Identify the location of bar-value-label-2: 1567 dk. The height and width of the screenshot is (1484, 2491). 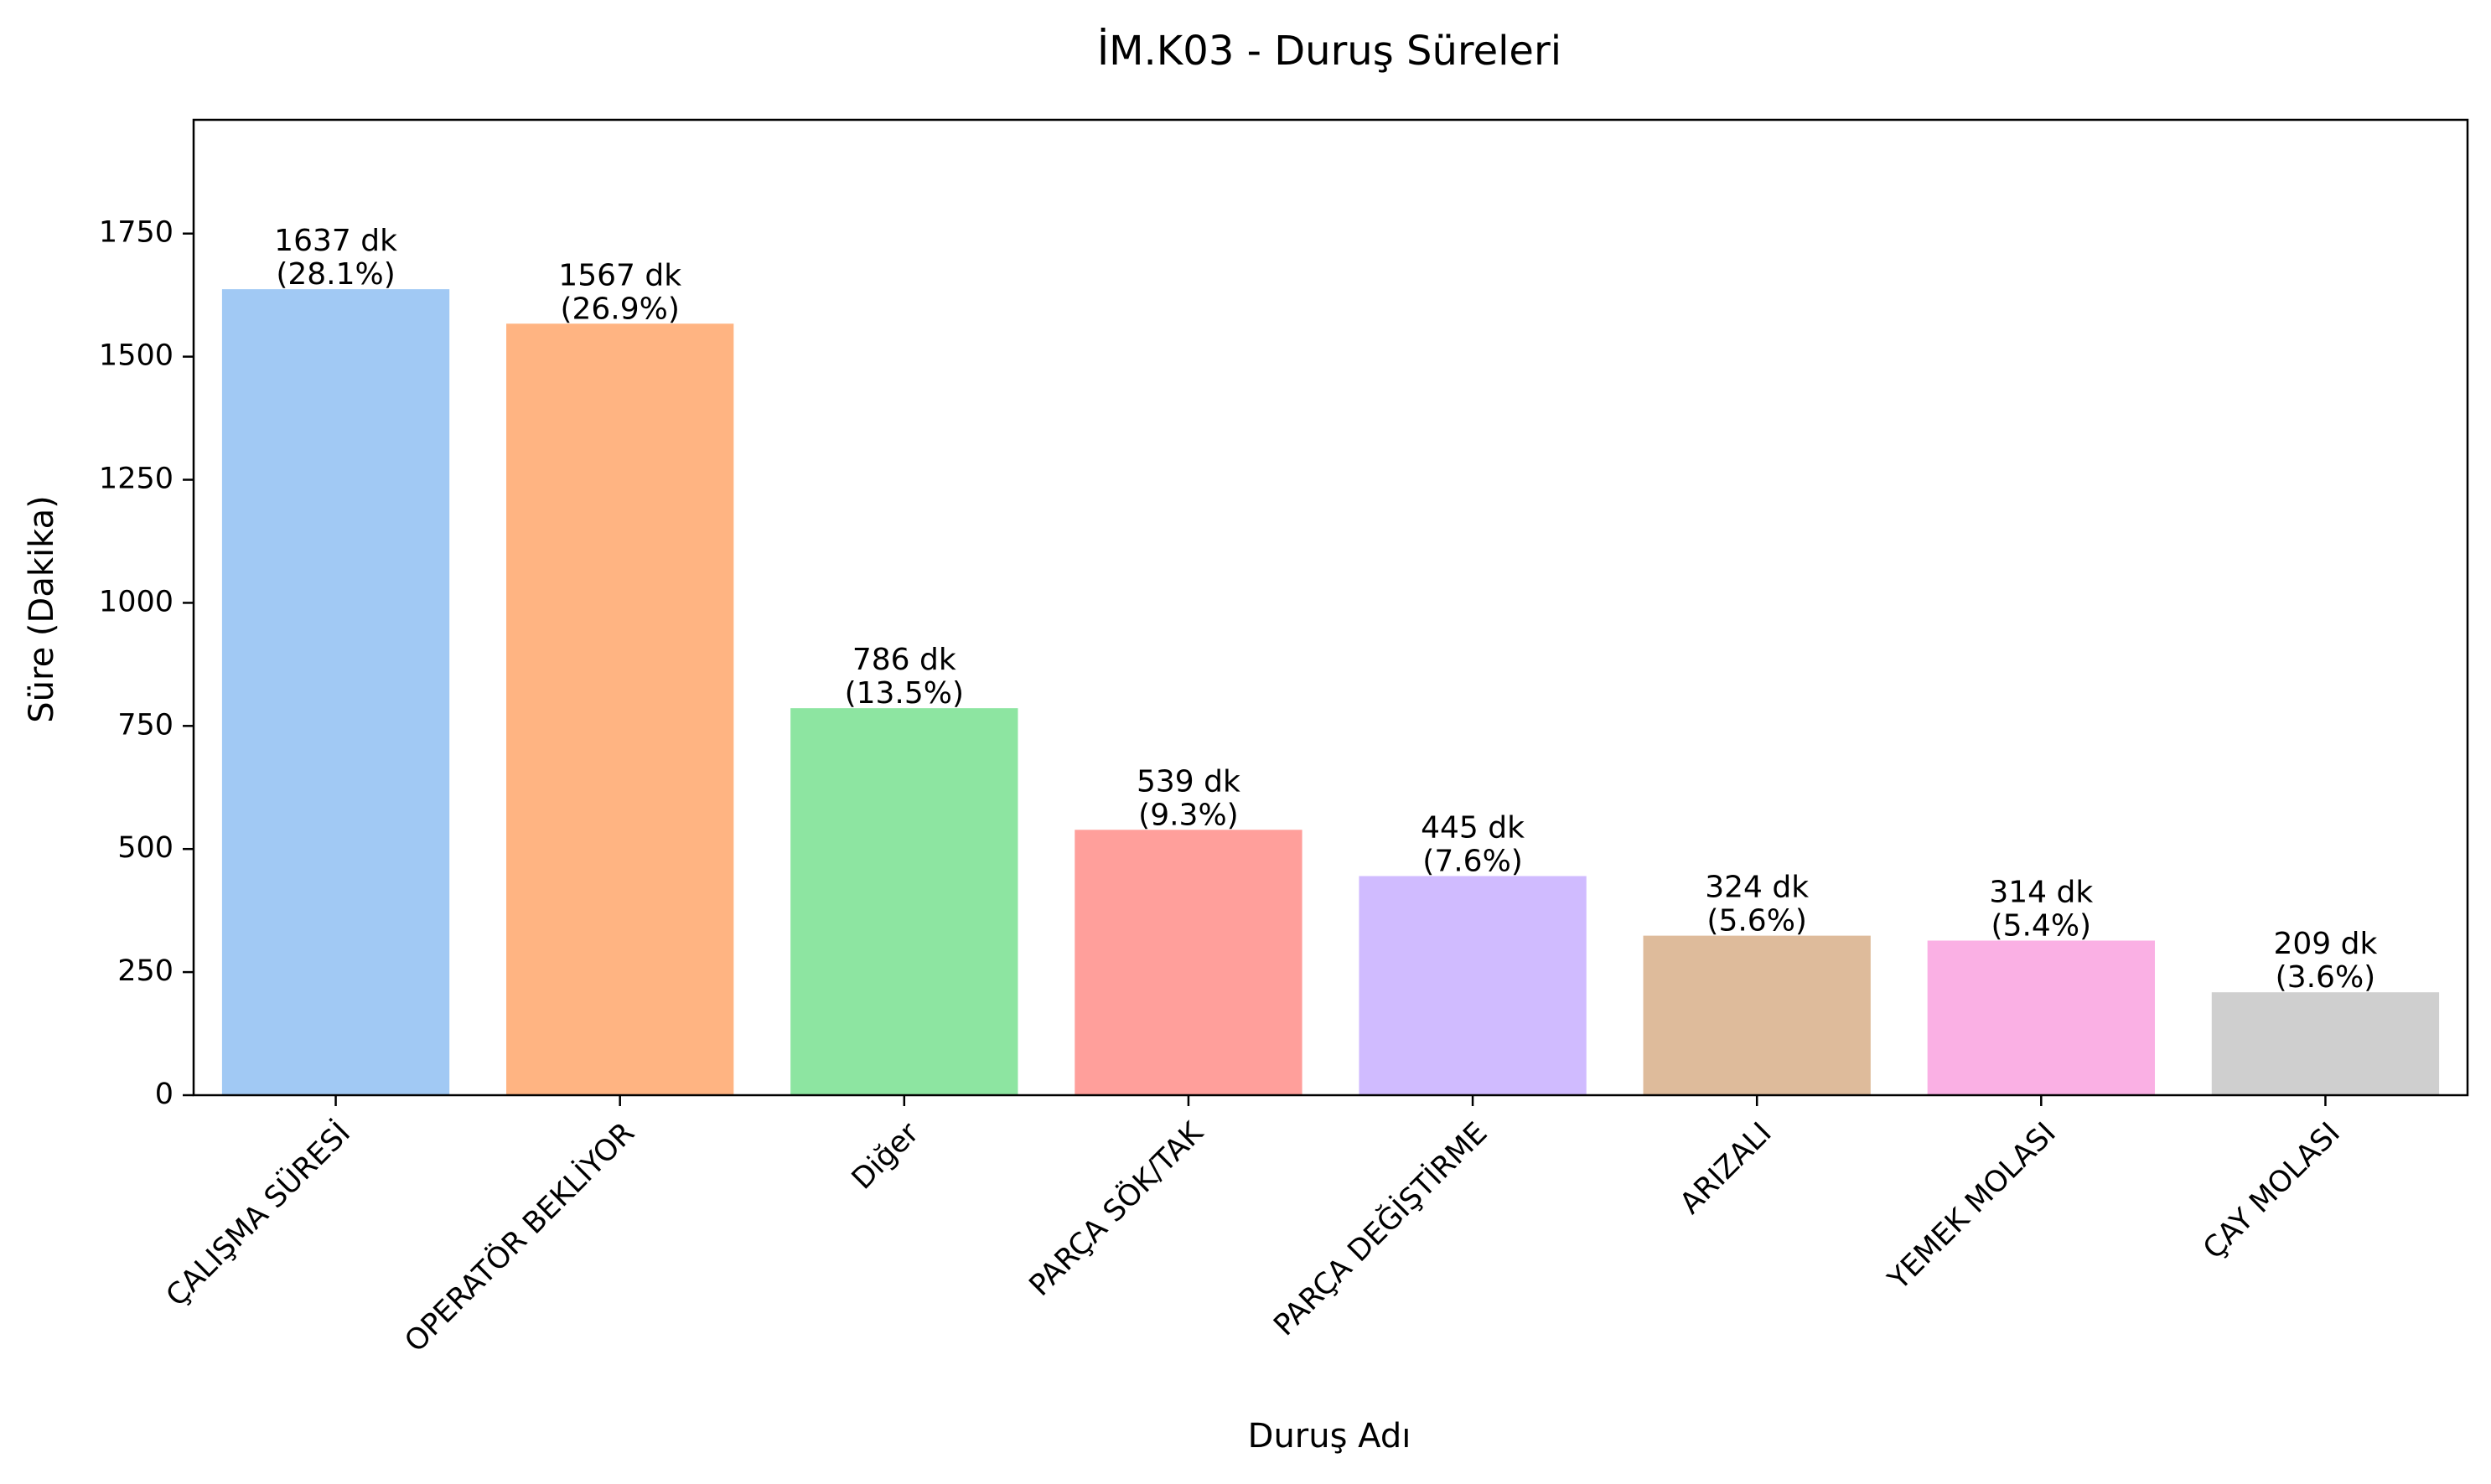
(619, 275).